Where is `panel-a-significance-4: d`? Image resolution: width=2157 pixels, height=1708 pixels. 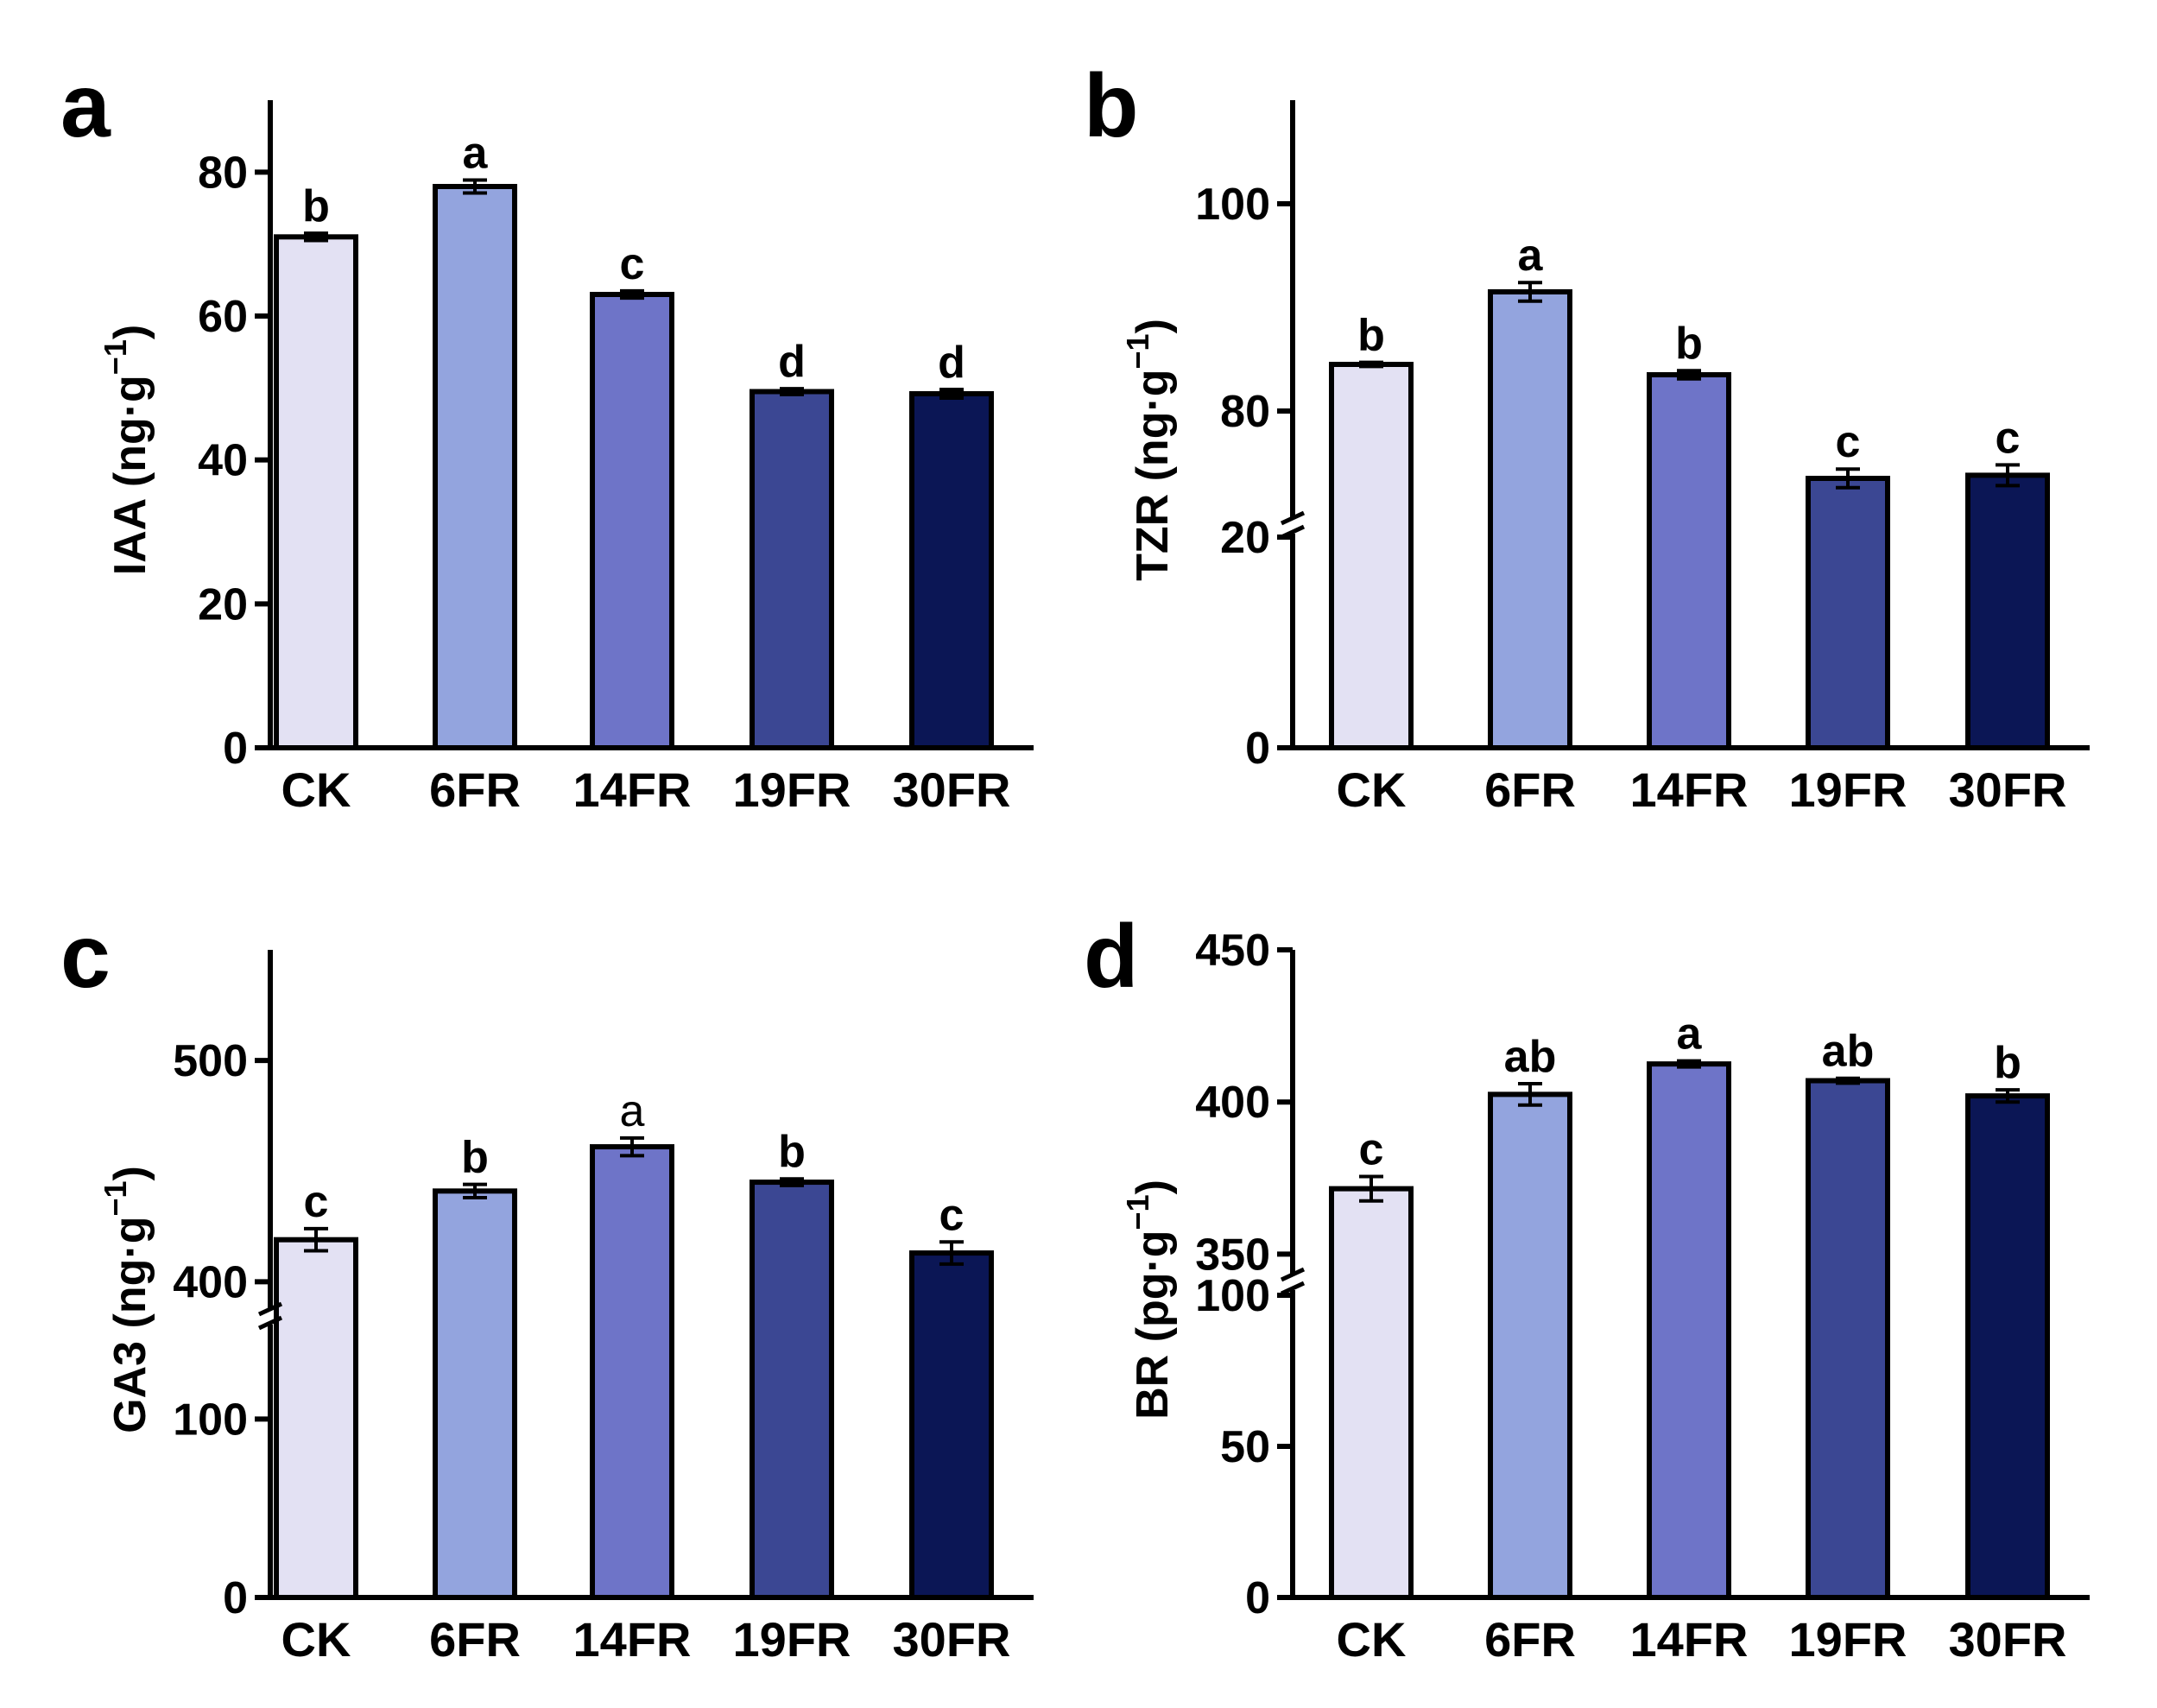 panel-a-significance-4: d is located at coordinates (952, 363).